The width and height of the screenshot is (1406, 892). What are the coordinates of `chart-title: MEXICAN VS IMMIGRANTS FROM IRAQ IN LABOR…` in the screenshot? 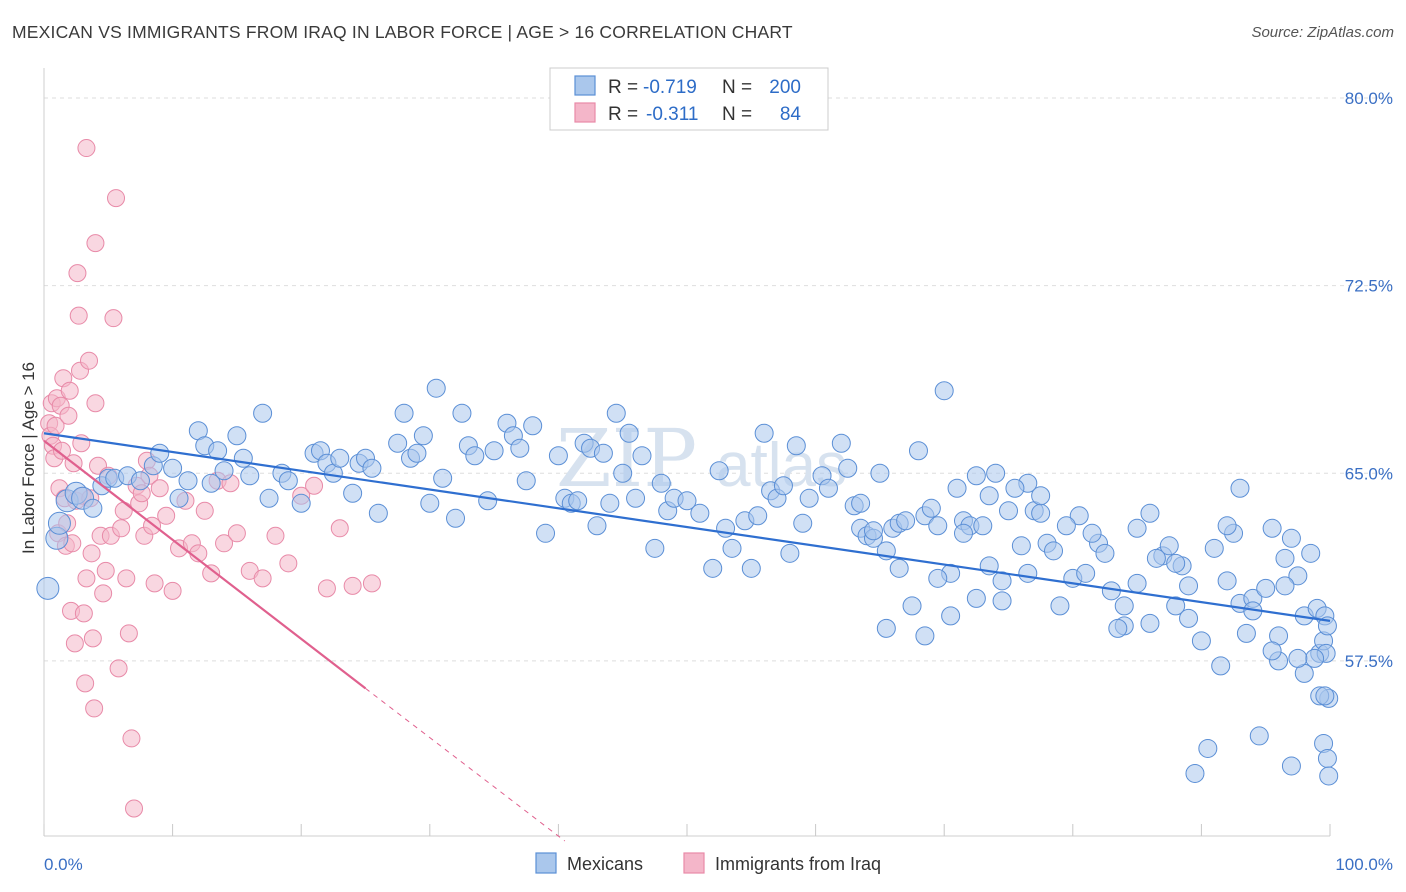 It's located at (402, 32).